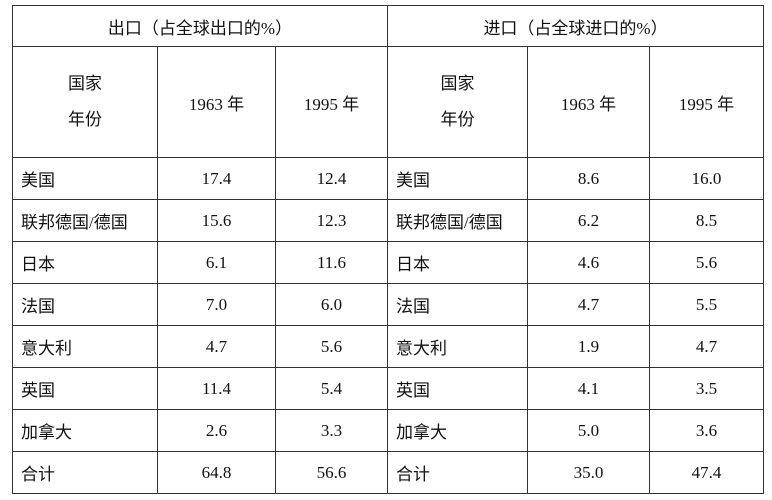 The image size is (772, 500). Describe the element at coordinates (331, 178) in the screenshot. I see `value-cell: 12.4` at that location.